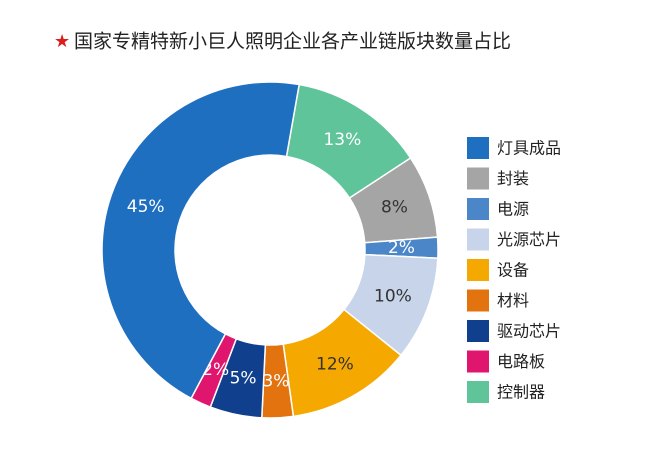 The height and width of the screenshot is (450, 660). I want to click on legend-label: 设备, so click(513, 270).